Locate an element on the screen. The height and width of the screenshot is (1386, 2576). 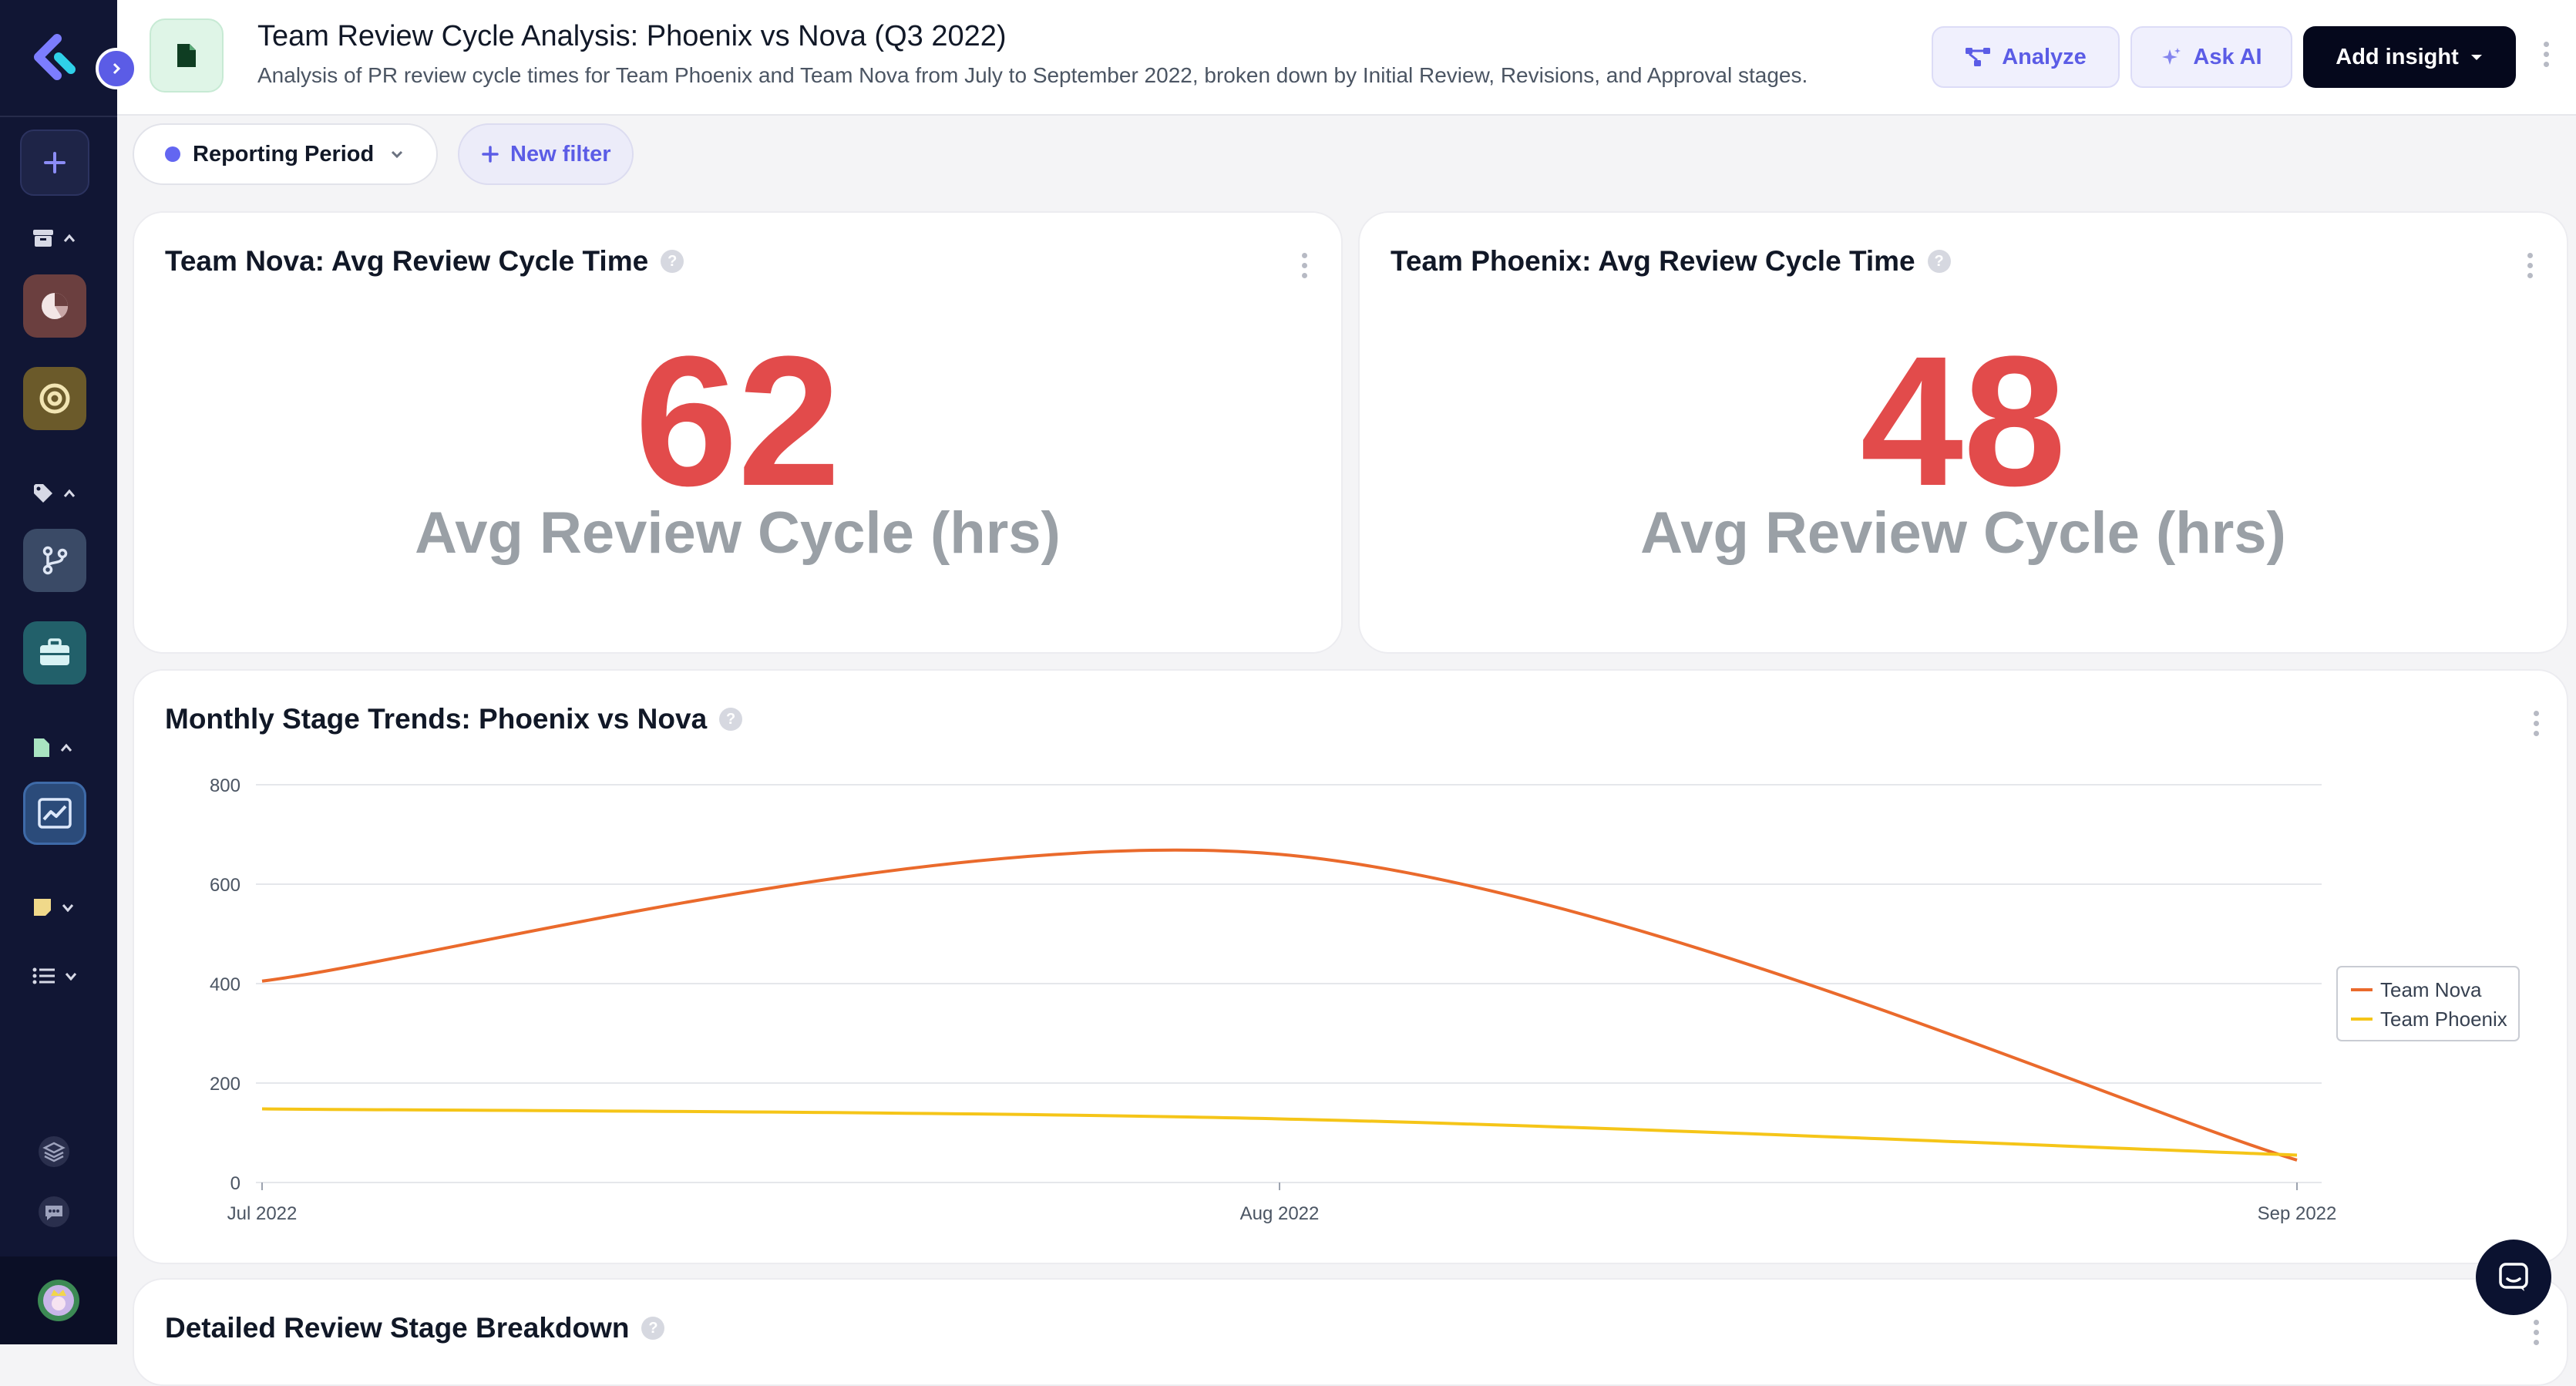
analyze-button: Analyze is located at coordinates (2026, 57).